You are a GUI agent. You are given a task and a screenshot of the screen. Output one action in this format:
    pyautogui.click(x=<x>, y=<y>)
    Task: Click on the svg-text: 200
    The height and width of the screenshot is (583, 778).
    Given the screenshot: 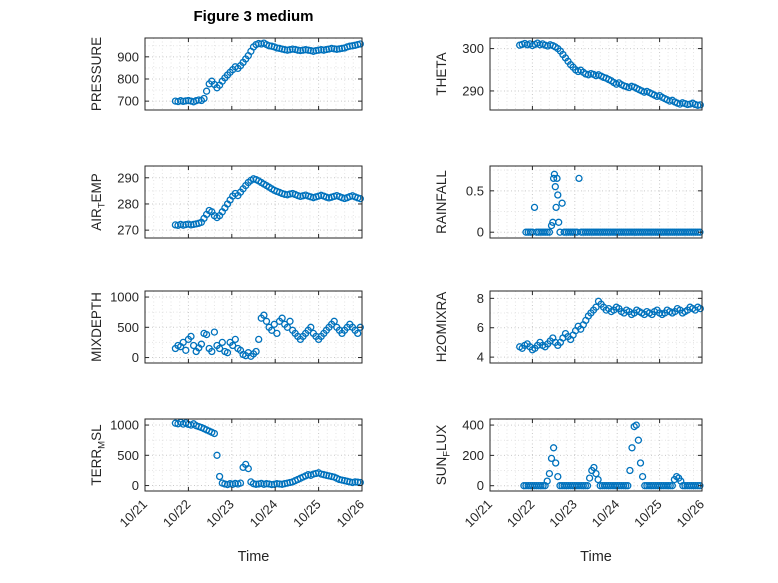 What is the action you would take?
    pyautogui.click(x=473, y=455)
    